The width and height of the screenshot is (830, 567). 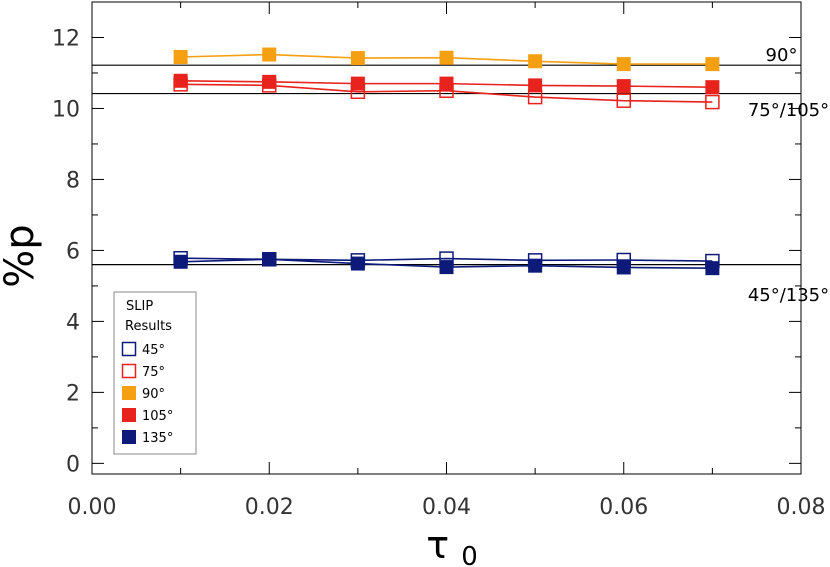 What do you see at coordinates (66, 38) in the screenshot?
I see `y-tick-label: 12` at bounding box center [66, 38].